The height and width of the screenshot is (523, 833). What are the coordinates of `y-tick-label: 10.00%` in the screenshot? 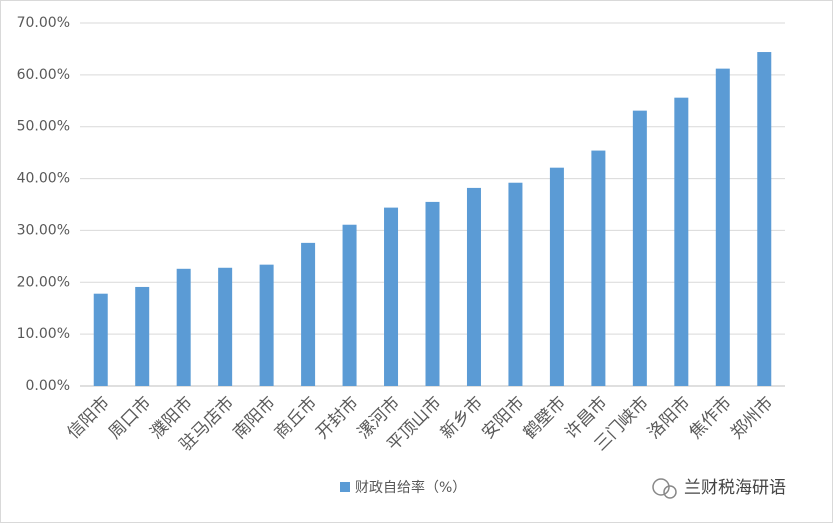 It's located at (43, 334).